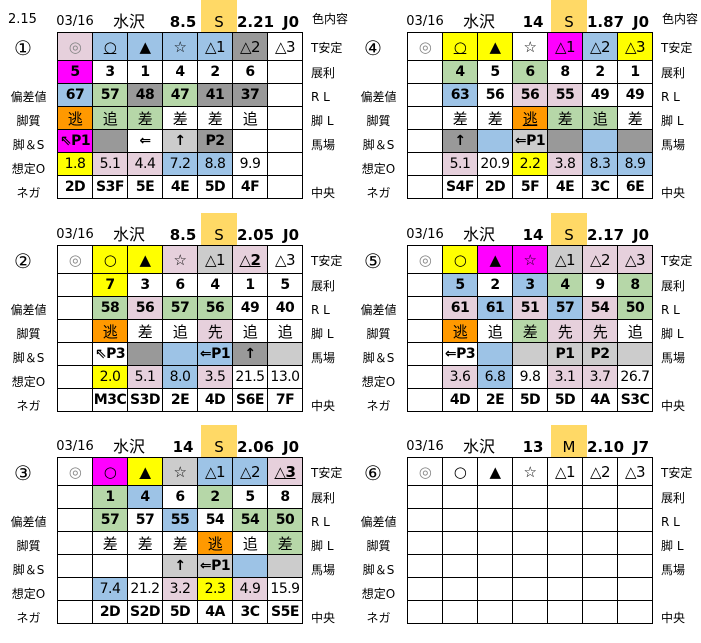  What do you see at coordinates (285, 400) in the screenshot?
I see `cell-nega: 7F` at bounding box center [285, 400].